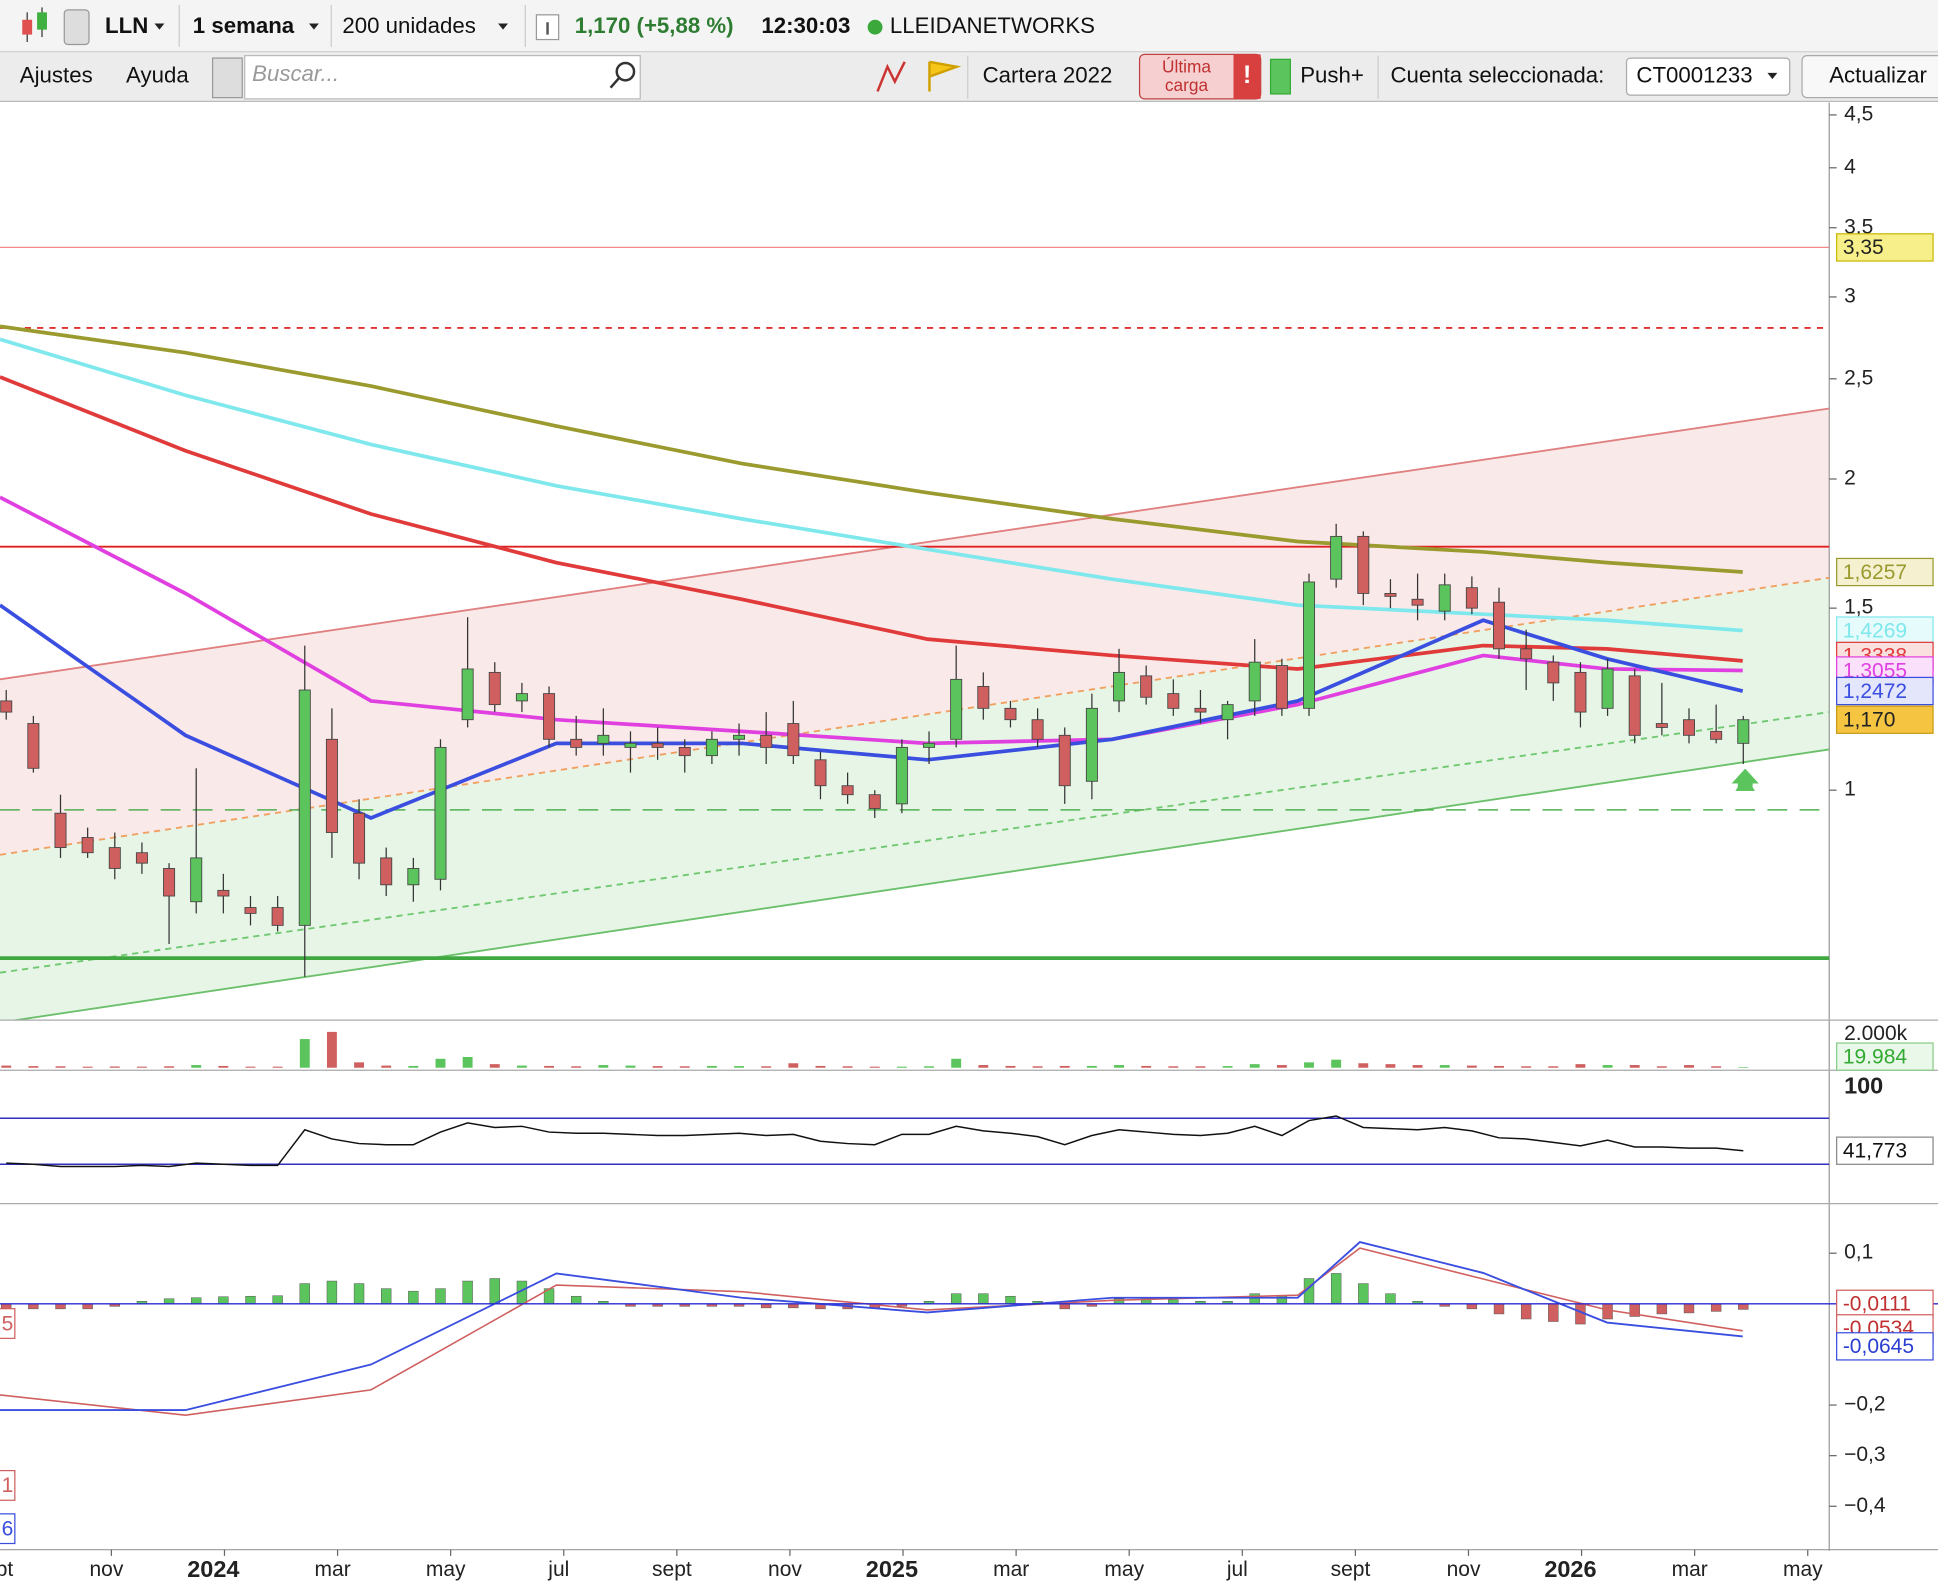 This screenshot has width=1938, height=1588. Describe the element at coordinates (891, 76) in the screenshot. I see `draw-icon` at that location.